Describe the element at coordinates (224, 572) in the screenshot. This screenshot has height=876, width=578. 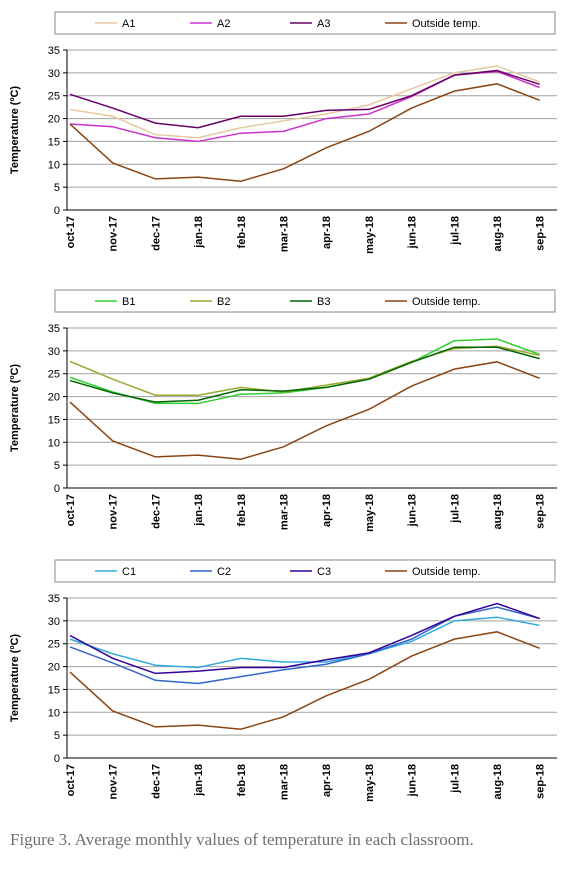
I see `legend-label: C2` at that location.